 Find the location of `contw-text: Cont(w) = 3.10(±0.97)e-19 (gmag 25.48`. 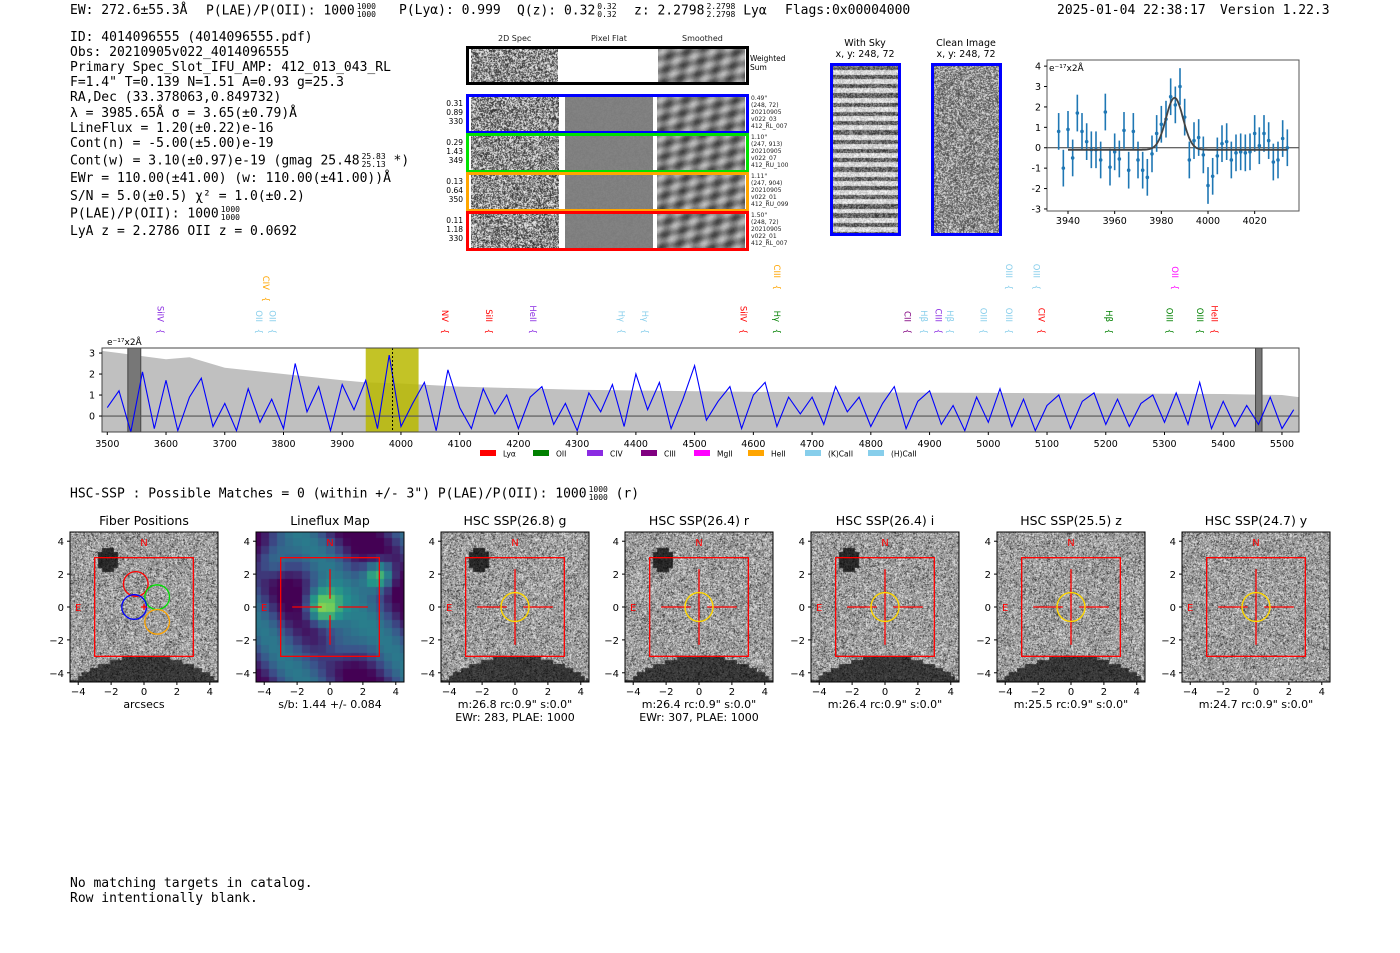

contw-text: Cont(w) = 3.10(±0.97)e-19 (gmag 25.48 is located at coordinates (215, 161).